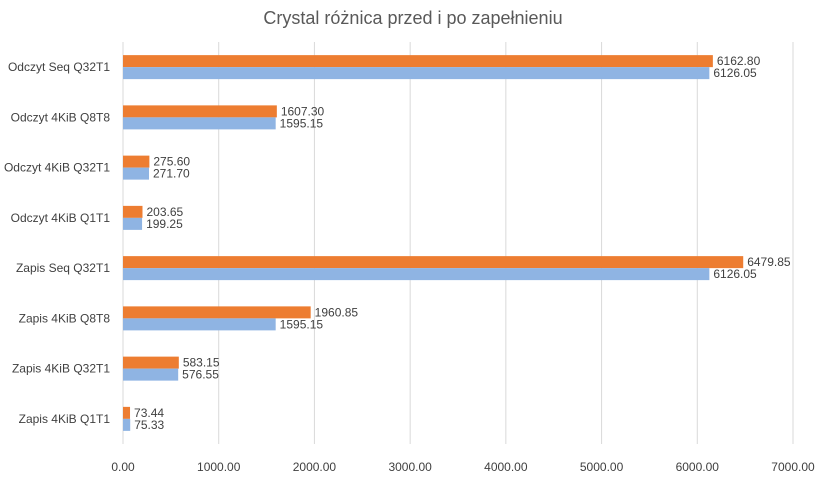 This screenshot has height=479, width=826. I want to click on category-label: Odczyt Seq Q32T1, so click(59, 67).